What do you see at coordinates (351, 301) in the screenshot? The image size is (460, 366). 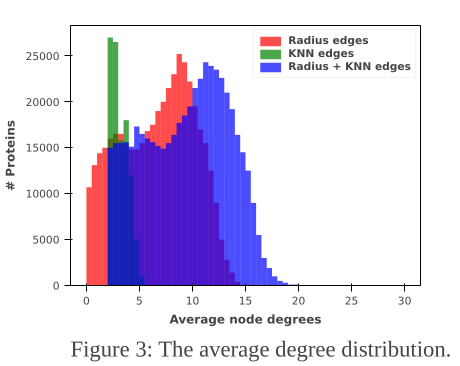 I see `x-tick-label: 25` at bounding box center [351, 301].